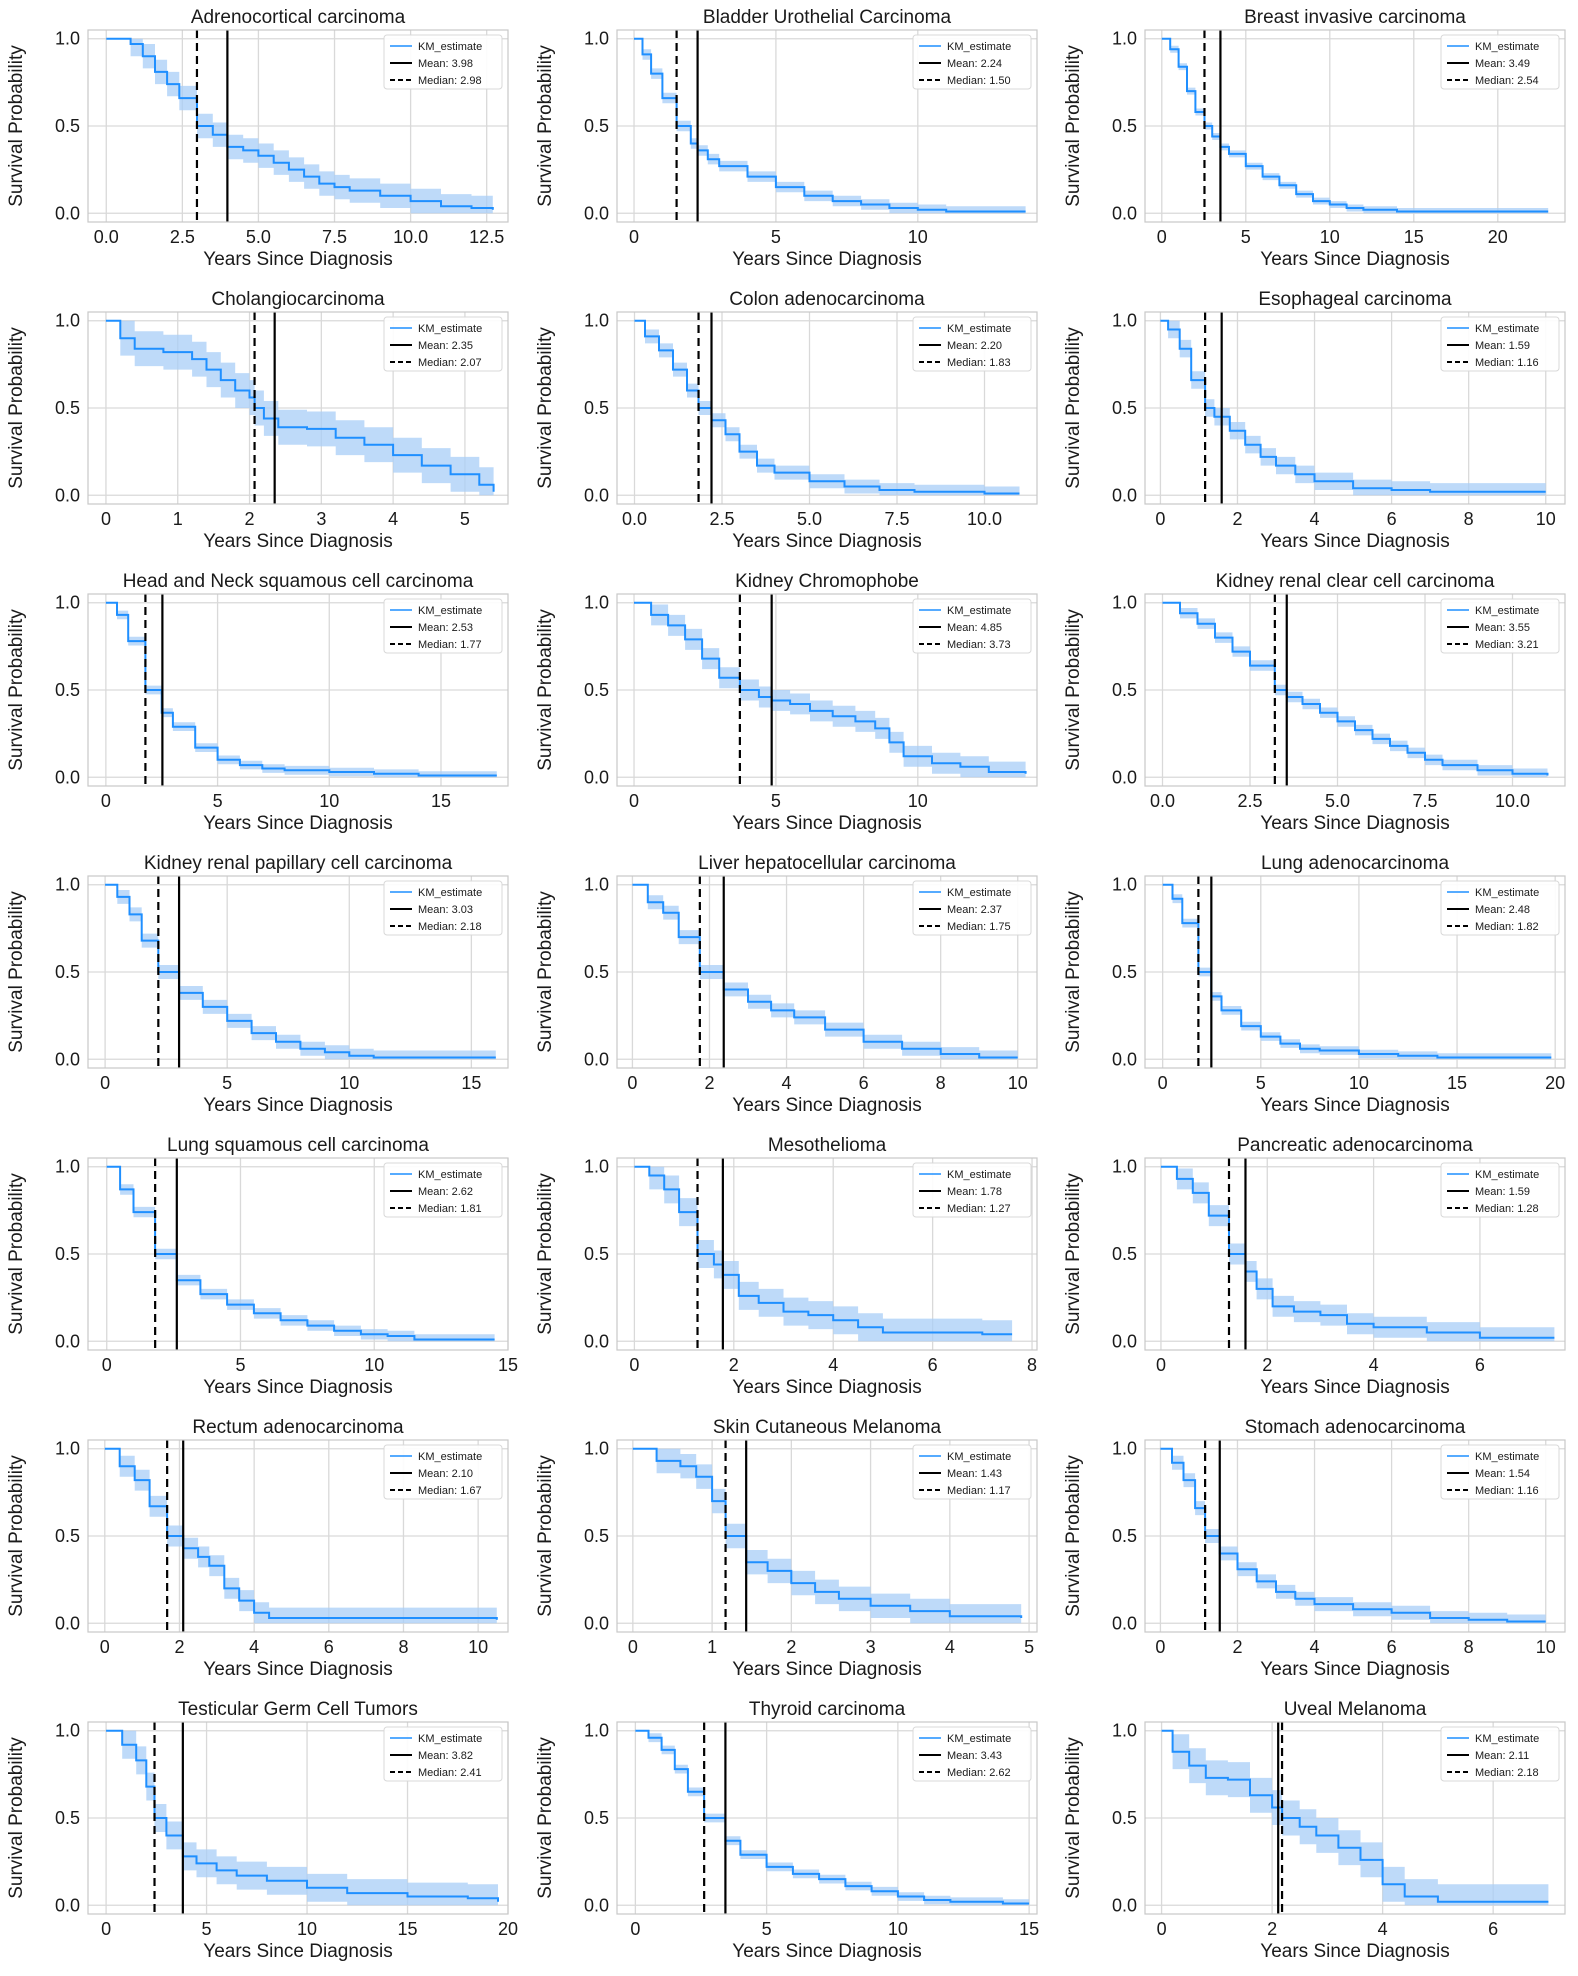 Image resolution: width=1578 pixels, height=1976 pixels. What do you see at coordinates (445, 628) in the screenshot?
I see `legend-mean-entry: Mean: 2.53` at bounding box center [445, 628].